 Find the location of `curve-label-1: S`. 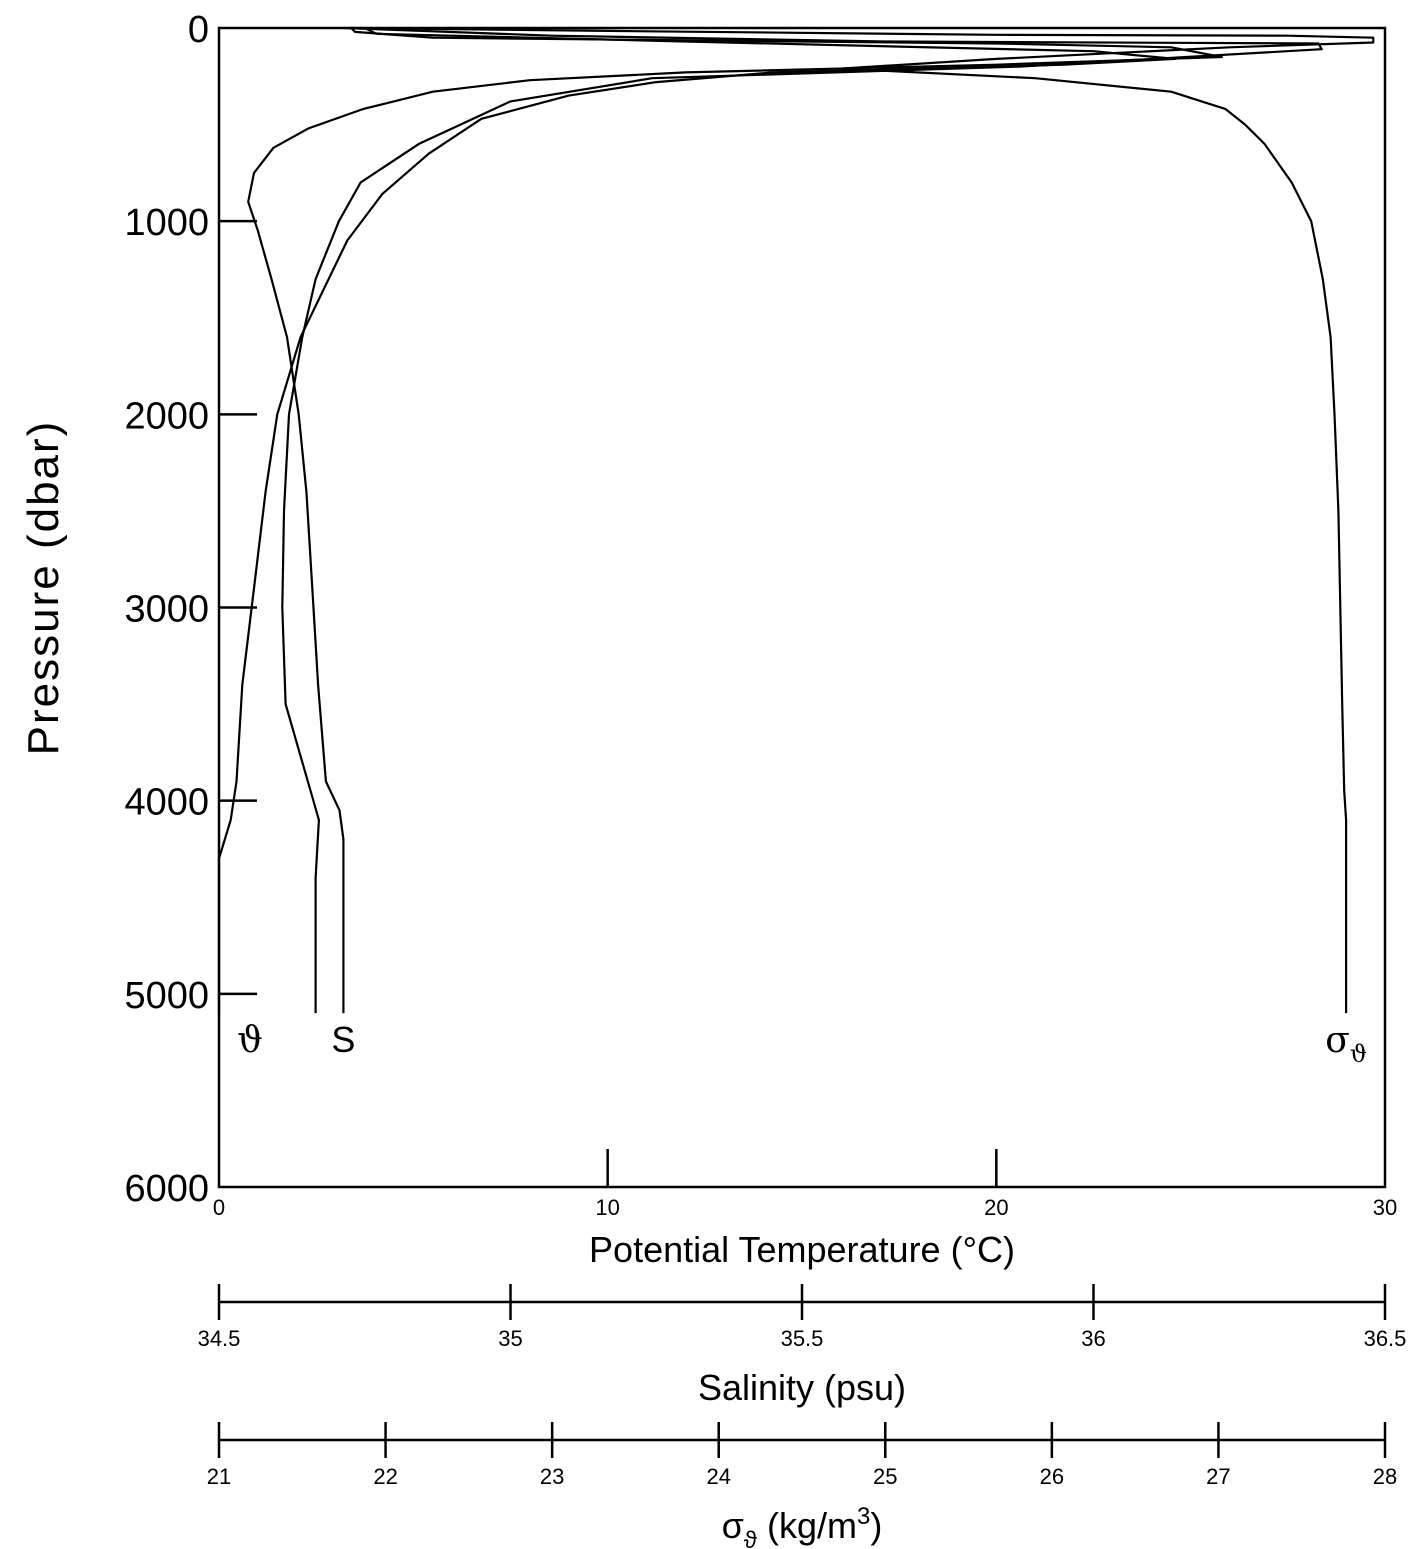

curve-label-1: S is located at coordinates (343, 1039).